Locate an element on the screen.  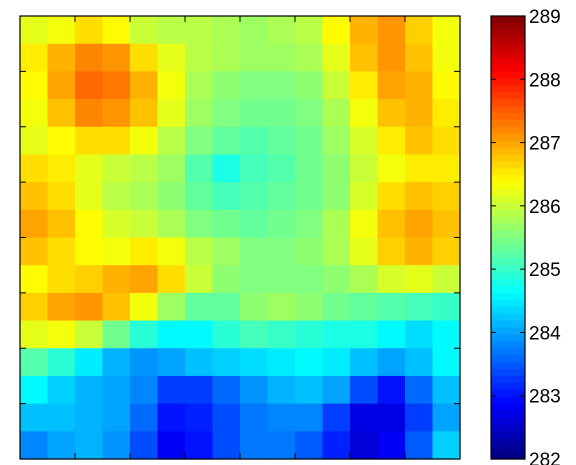
colorbar-tick-label: 282 is located at coordinates (545, 457).